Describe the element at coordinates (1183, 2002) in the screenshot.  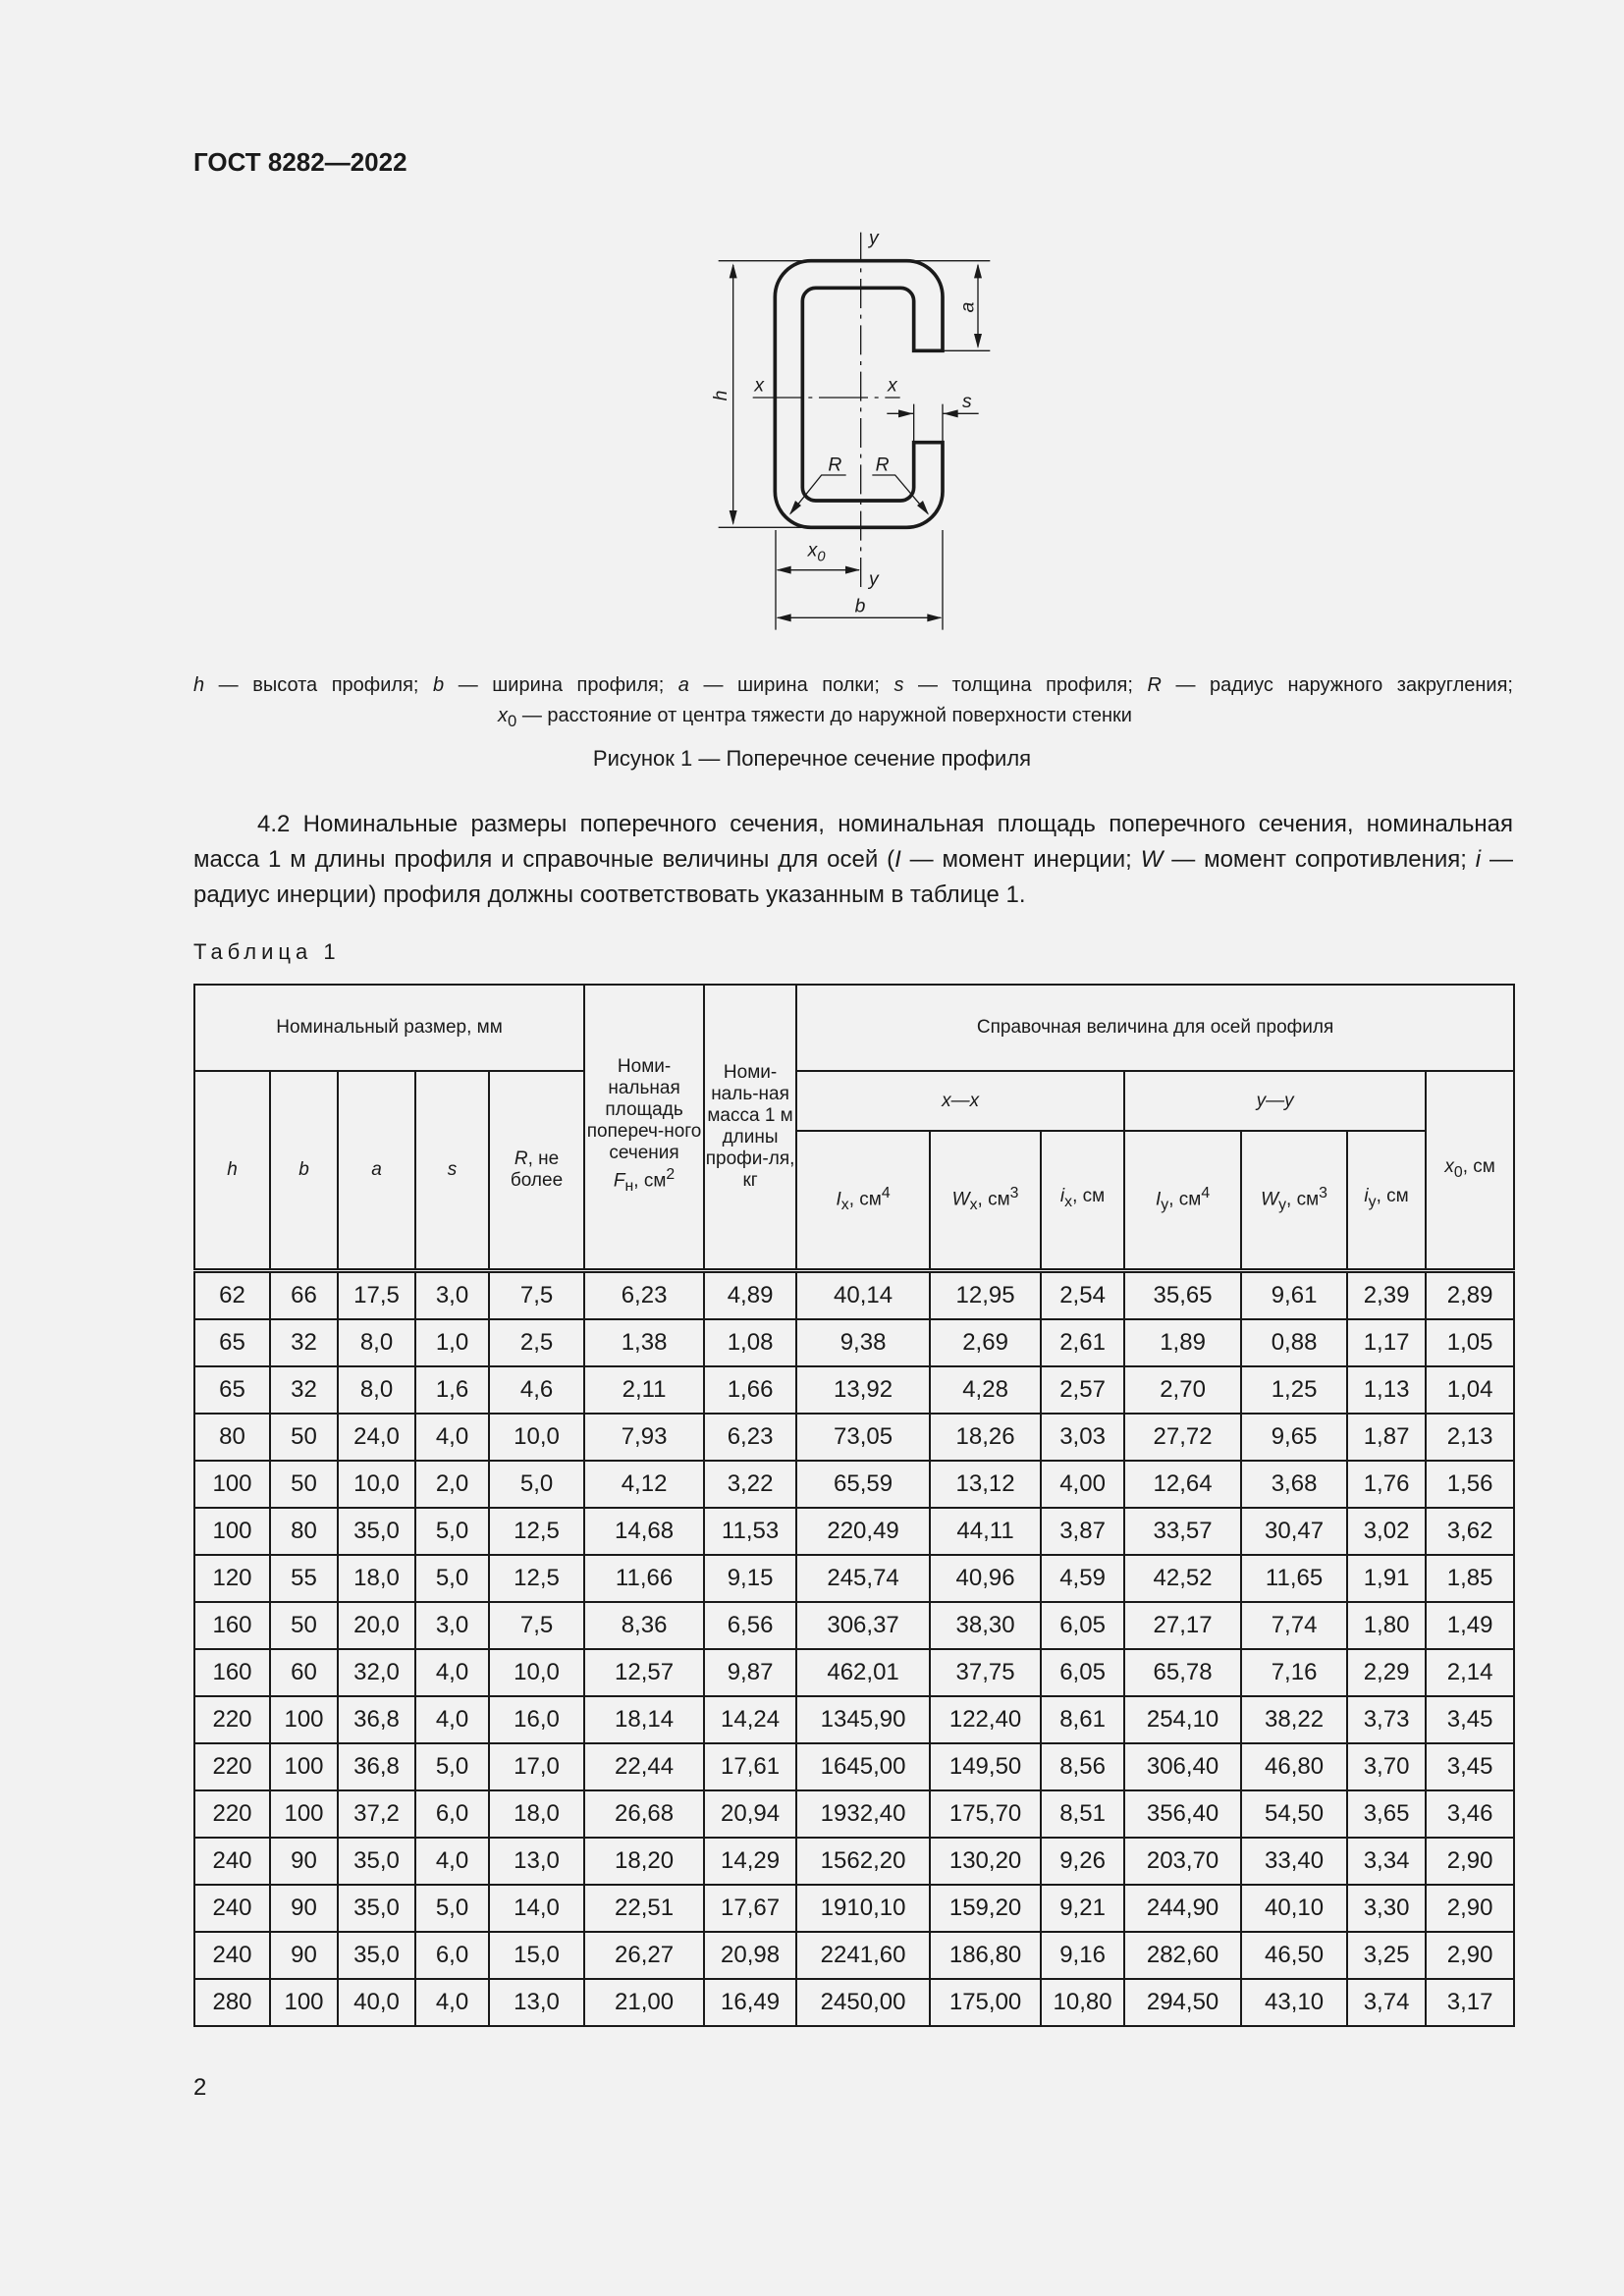
I see `table-cell: 294,50` at that location.